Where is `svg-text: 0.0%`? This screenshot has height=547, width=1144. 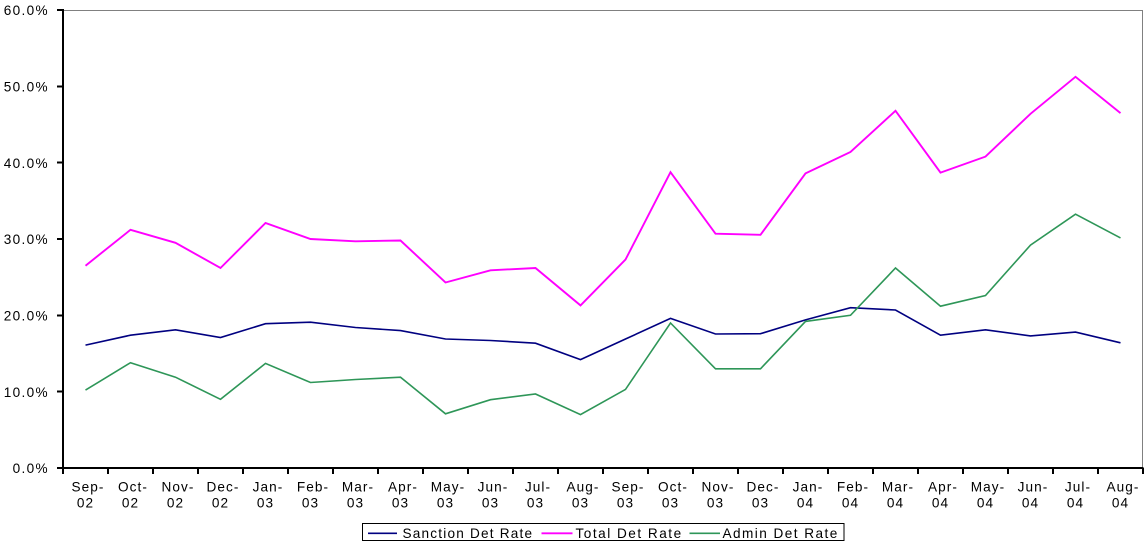 svg-text: 0.0% is located at coordinates (31, 468).